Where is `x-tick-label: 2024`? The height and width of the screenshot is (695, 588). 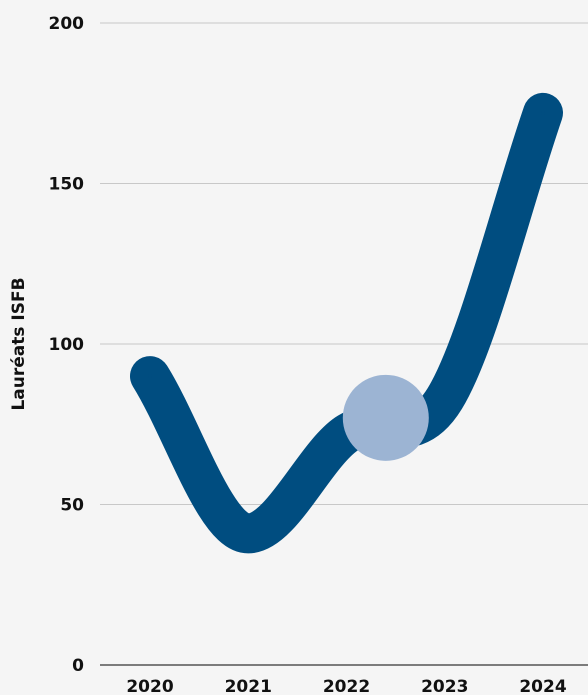
x-tick-label: 2024 is located at coordinates (542, 686).